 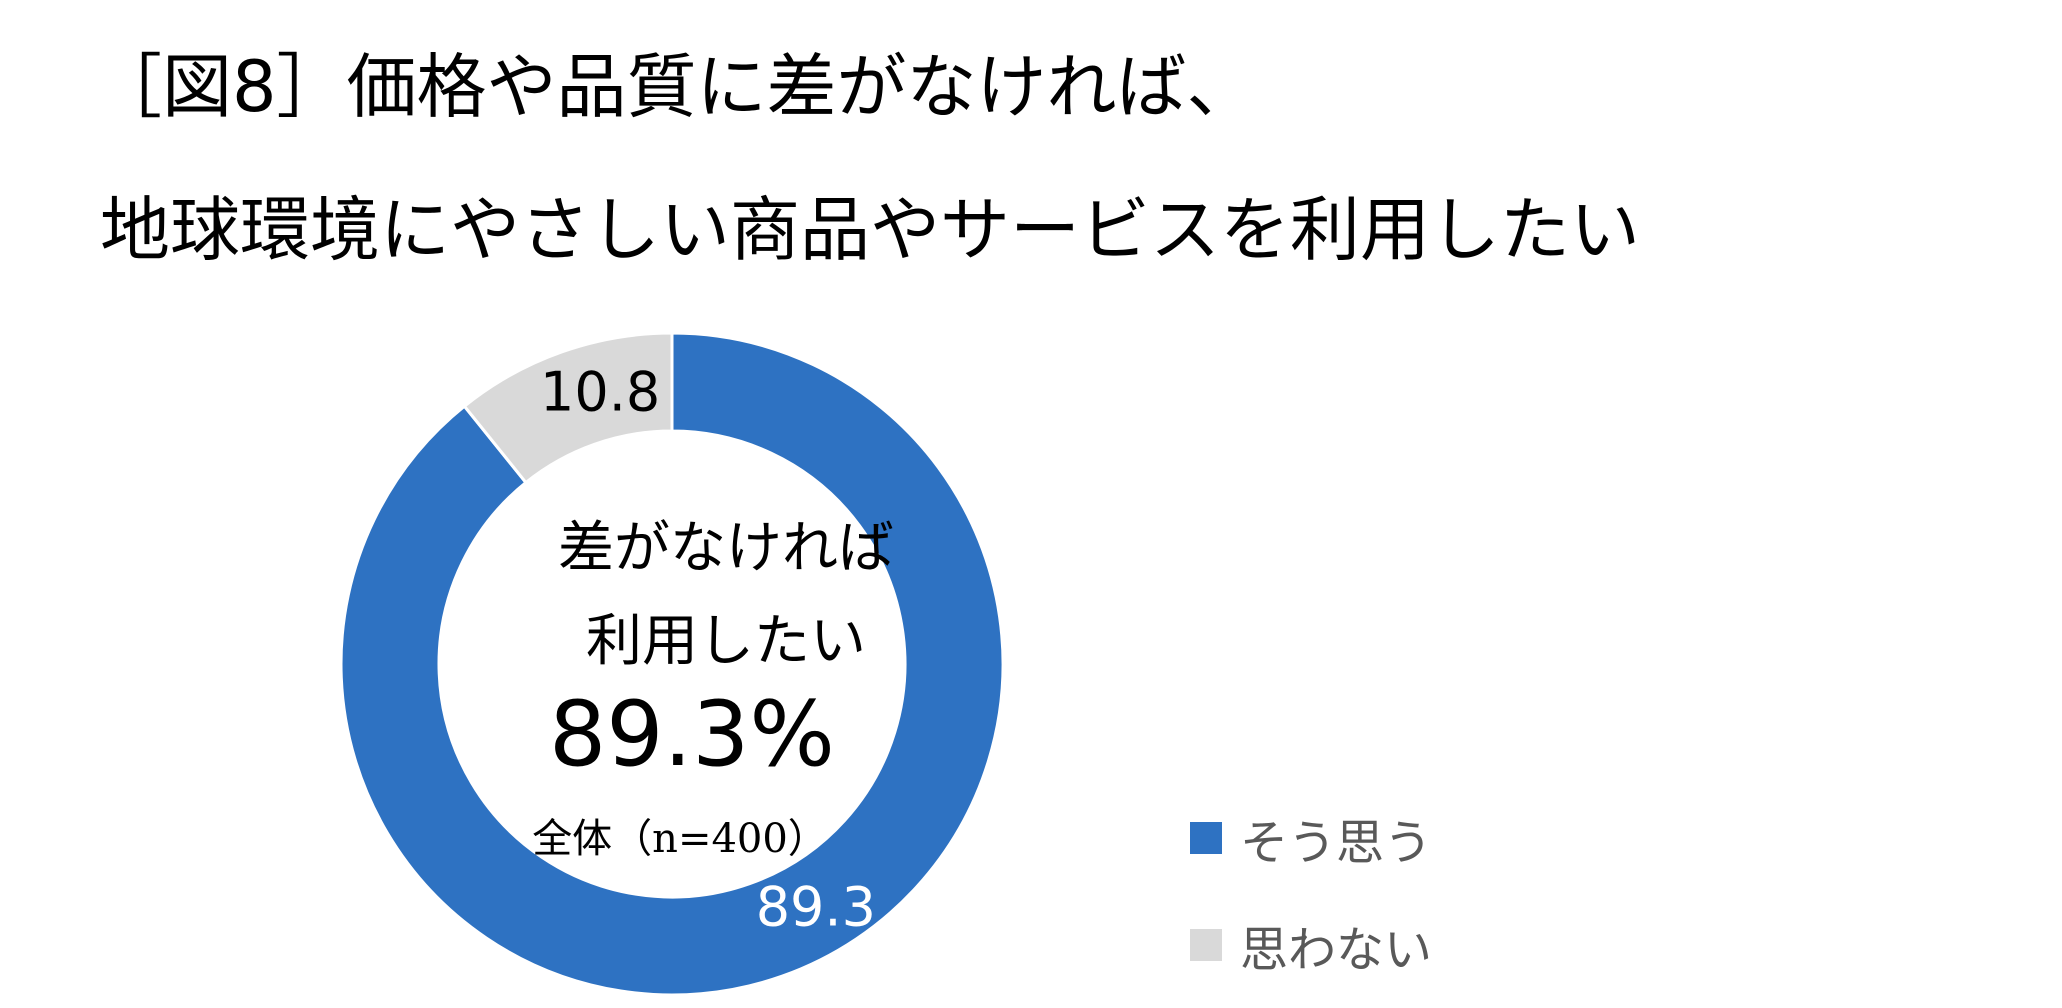 I want to click on center-value: 89.3%, so click(x=692, y=734).